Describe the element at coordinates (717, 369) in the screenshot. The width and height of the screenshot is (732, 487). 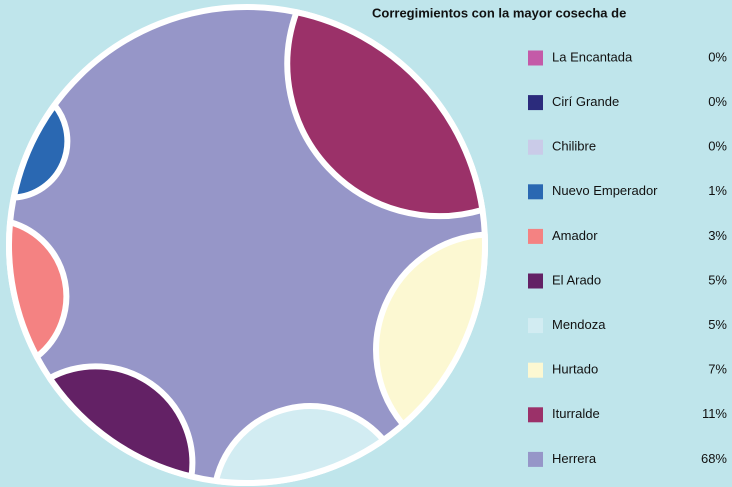
I see `legend-value: 7%` at that location.